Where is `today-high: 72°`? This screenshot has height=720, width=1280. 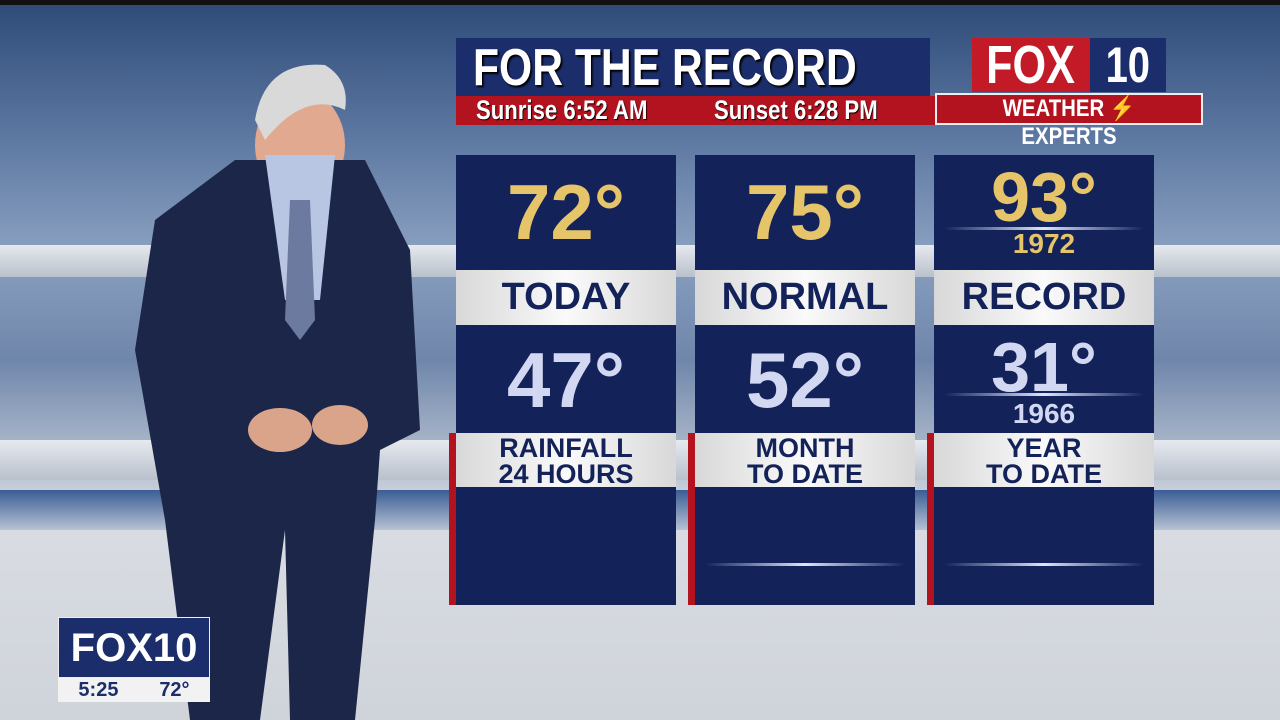
today-high: 72° is located at coordinates (566, 212).